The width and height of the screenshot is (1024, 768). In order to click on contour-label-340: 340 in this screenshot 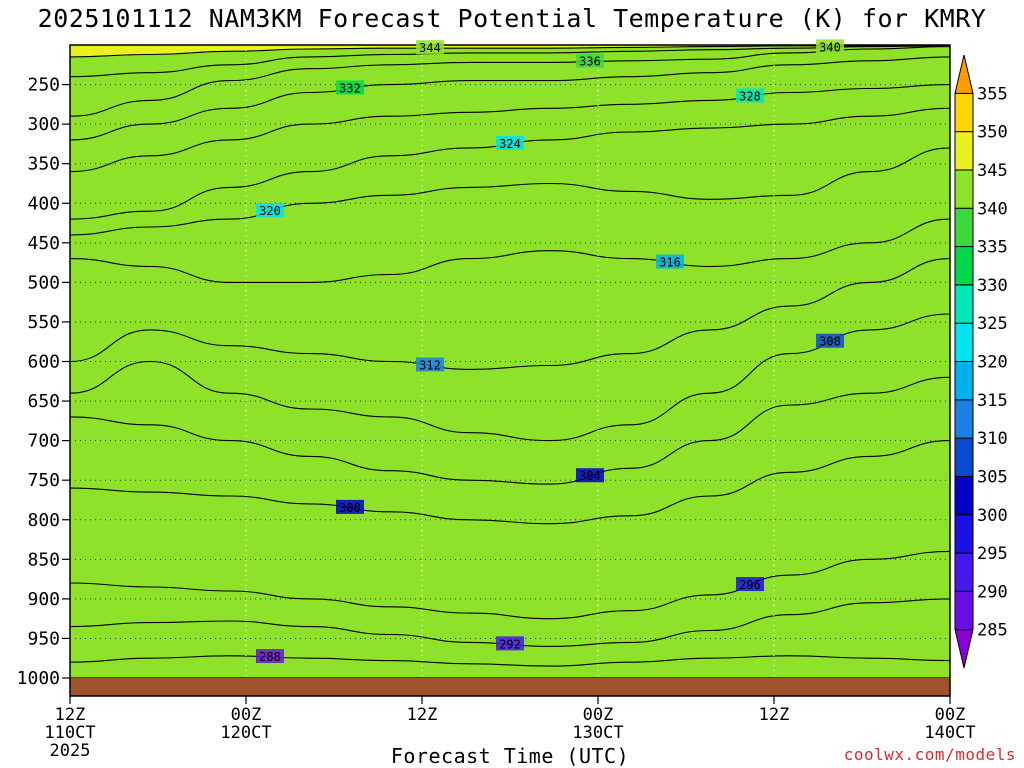, I will do `click(830, 47)`.